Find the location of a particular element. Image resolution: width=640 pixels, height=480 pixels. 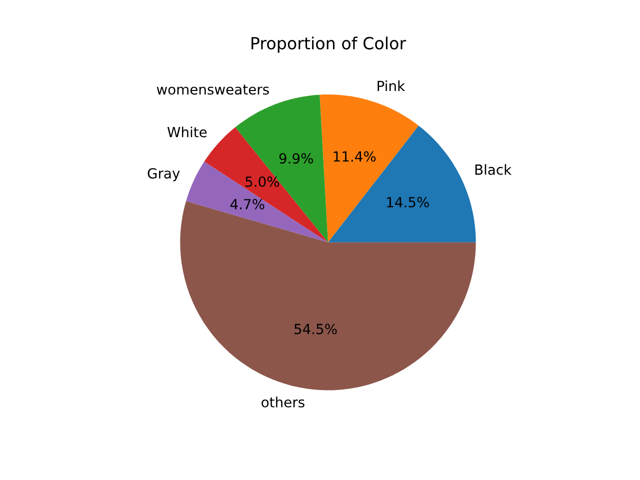

data-label: 14.5% is located at coordinates (408, 202).